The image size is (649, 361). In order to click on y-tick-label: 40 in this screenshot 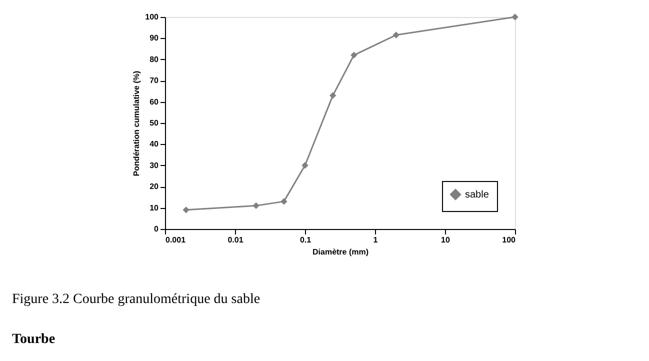, I will do `click(155, 144)`.